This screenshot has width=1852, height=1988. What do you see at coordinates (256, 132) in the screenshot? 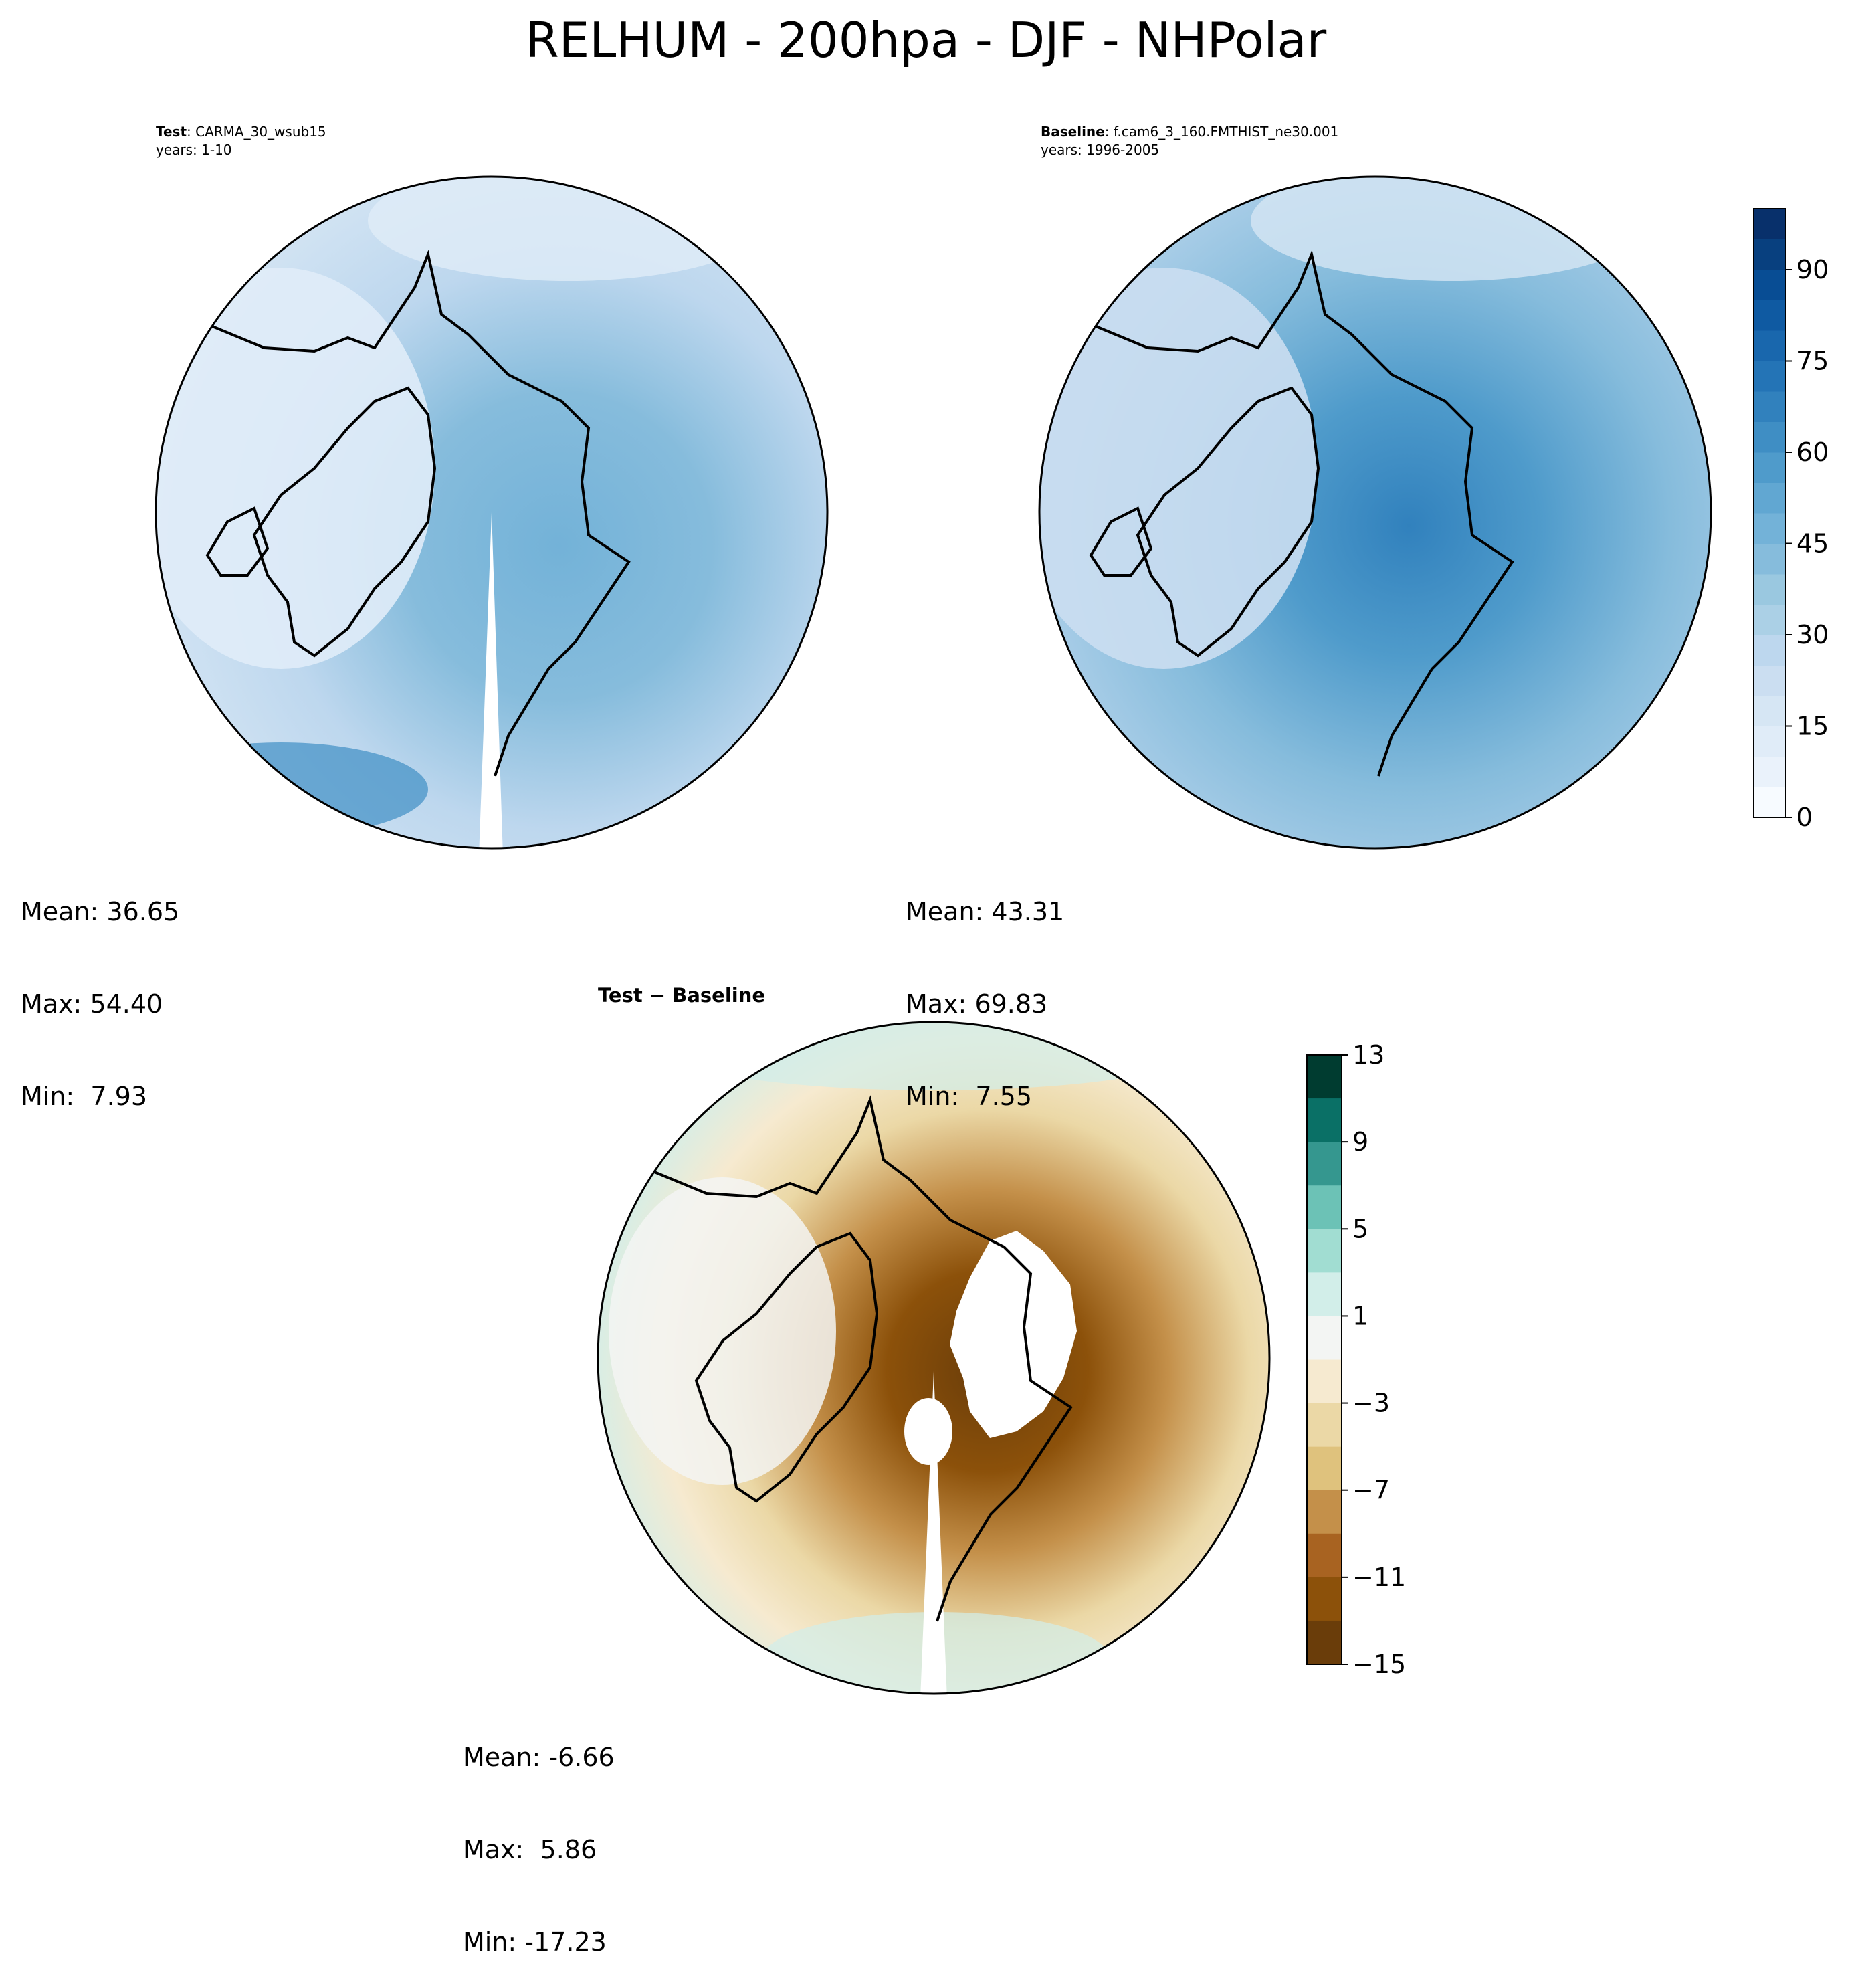
I see `test-label-text: : CARMA_30_wsub15` at bounding box center [256, 132].